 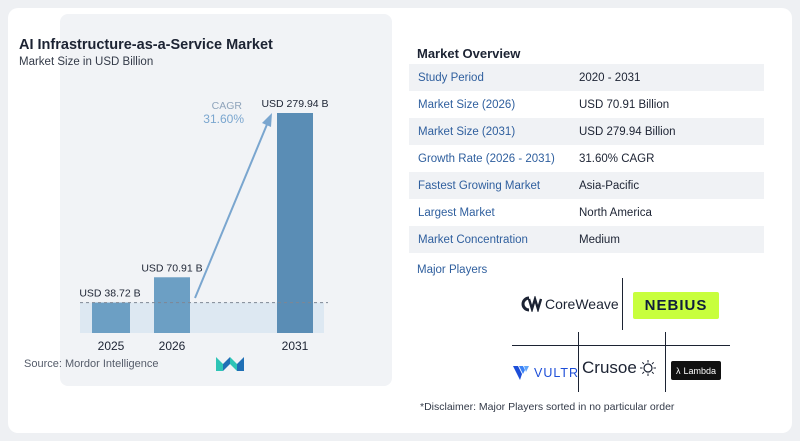 What do you see at coordinates (473, 239) in the screenshot?
I see `overview-label: Market Concentration` at bounding box center [473, 239].